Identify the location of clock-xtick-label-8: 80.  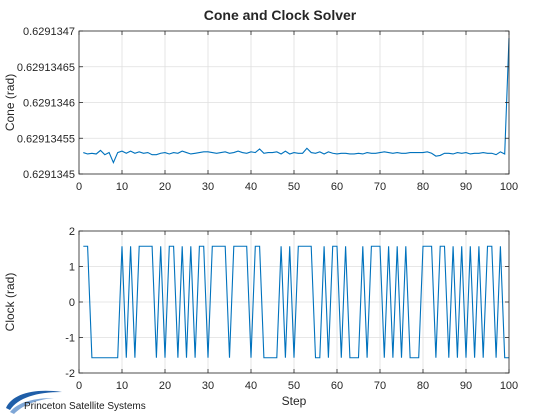
(423, 386).